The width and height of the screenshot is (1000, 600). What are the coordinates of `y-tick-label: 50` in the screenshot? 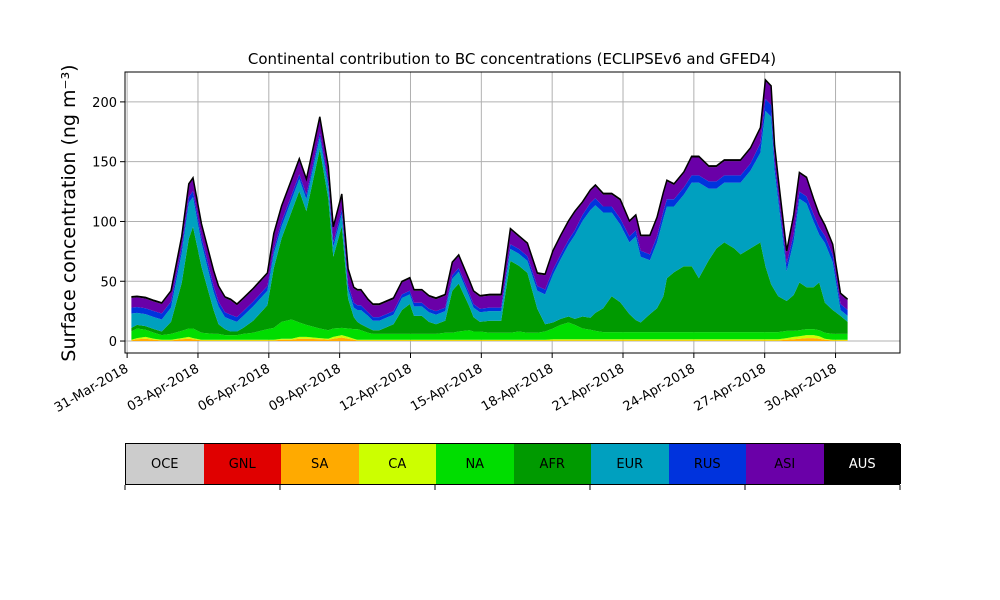 It's located at (108, 282).